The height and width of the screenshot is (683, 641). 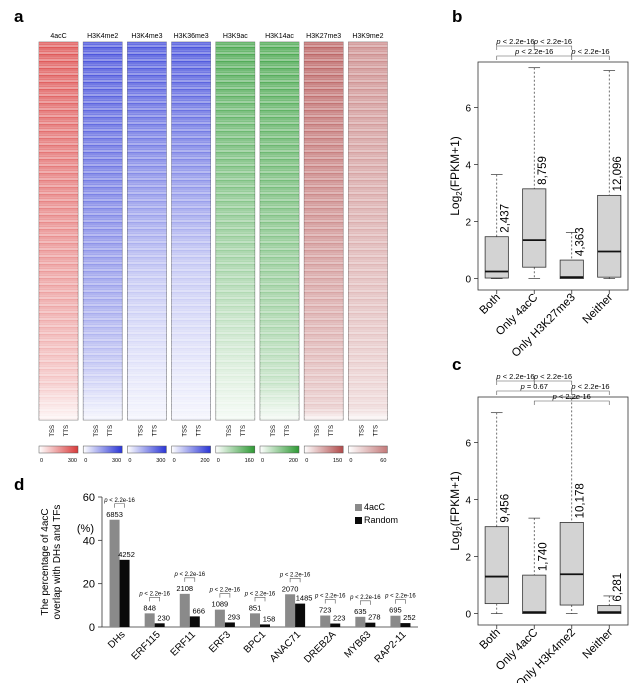 I want to click on bar-value-label: 2108, so click(x=184, y=588).